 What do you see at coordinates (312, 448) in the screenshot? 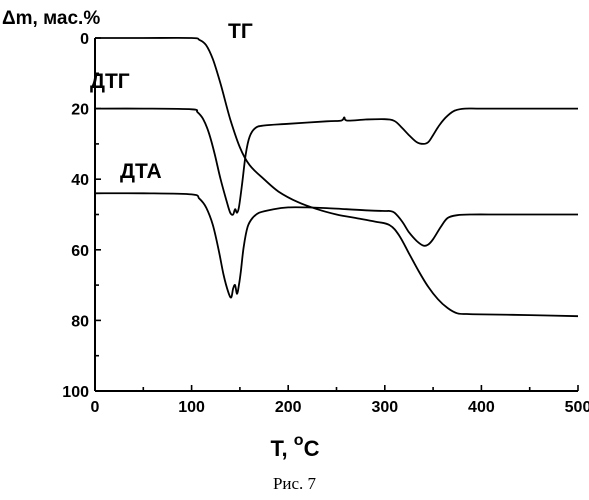
I see `x-axis-label-unit: C` at bounding box center [312, 448].